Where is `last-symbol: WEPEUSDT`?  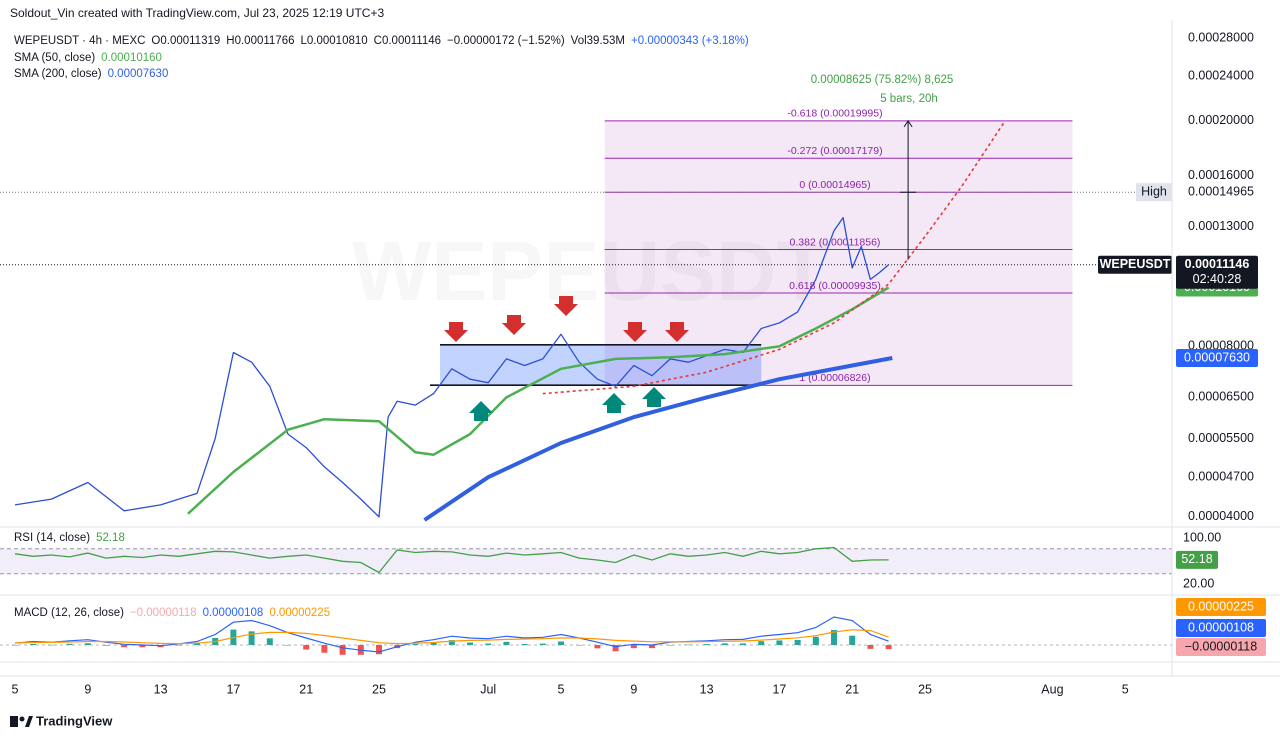 last-symbol: WEPEUSDT is located at coordinates (1135, 264).